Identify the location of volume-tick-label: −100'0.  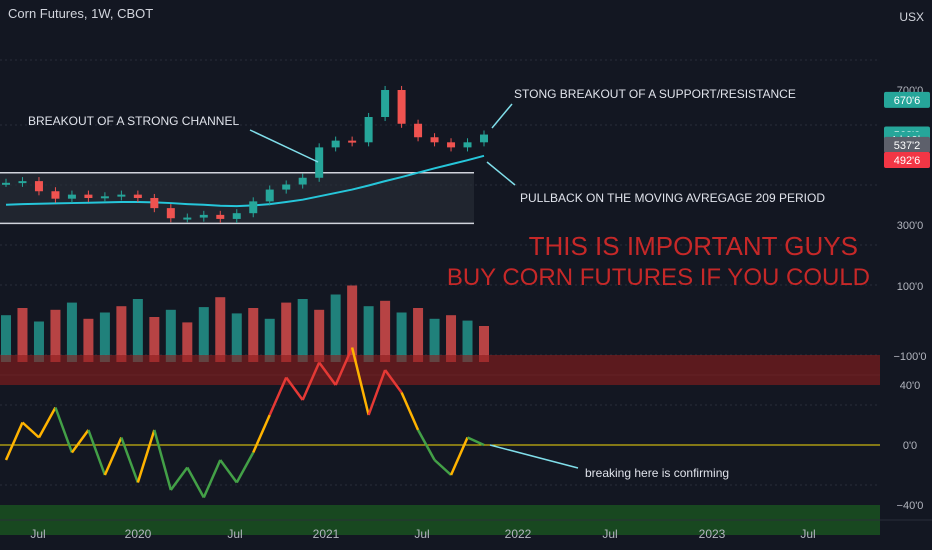
(910, 357).